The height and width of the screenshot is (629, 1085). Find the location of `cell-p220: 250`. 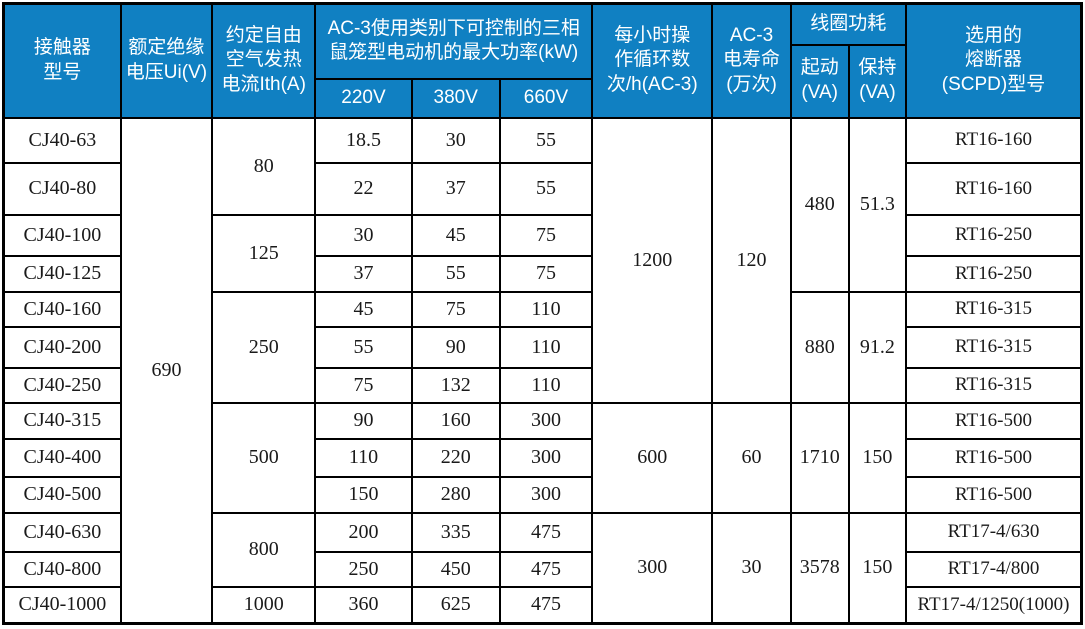

cell-p220: 250 is located at coordinates (363, 569).